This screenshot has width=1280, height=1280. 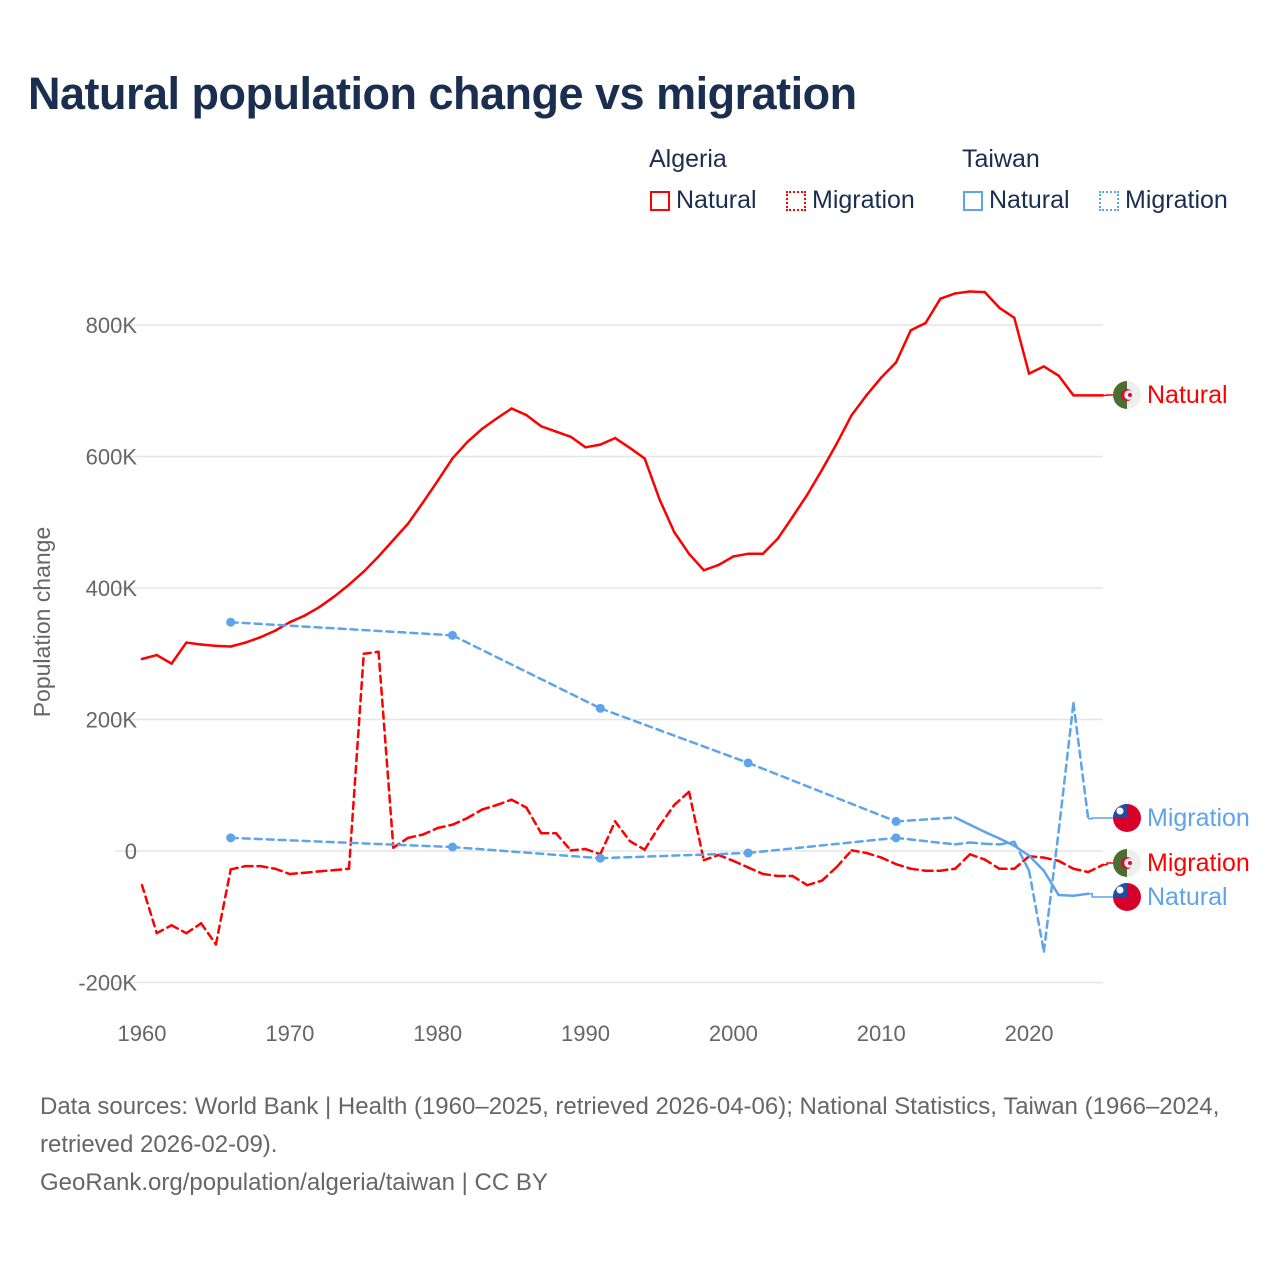 What do you see at coordinates (1016, 200) in the screenshot?
I see `legend-item-taiwan-natural: Natural` at bounding box center [1016, 200].